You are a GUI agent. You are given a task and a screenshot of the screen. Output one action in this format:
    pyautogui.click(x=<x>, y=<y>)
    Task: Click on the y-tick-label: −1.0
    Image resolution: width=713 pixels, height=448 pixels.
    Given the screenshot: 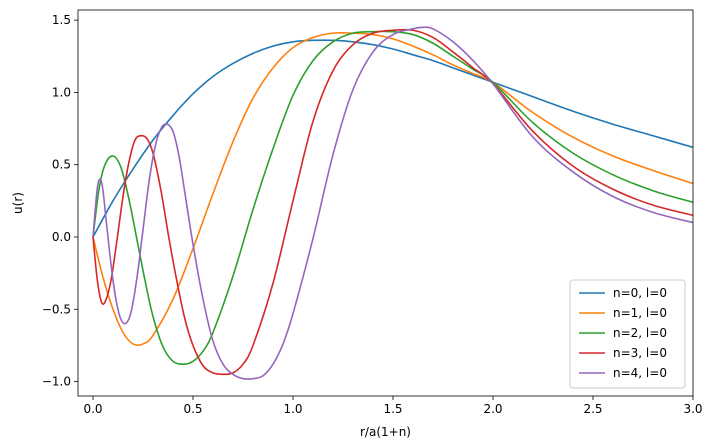 What is the action you would take?
    pyautogui.click(x=56, y=382)
    